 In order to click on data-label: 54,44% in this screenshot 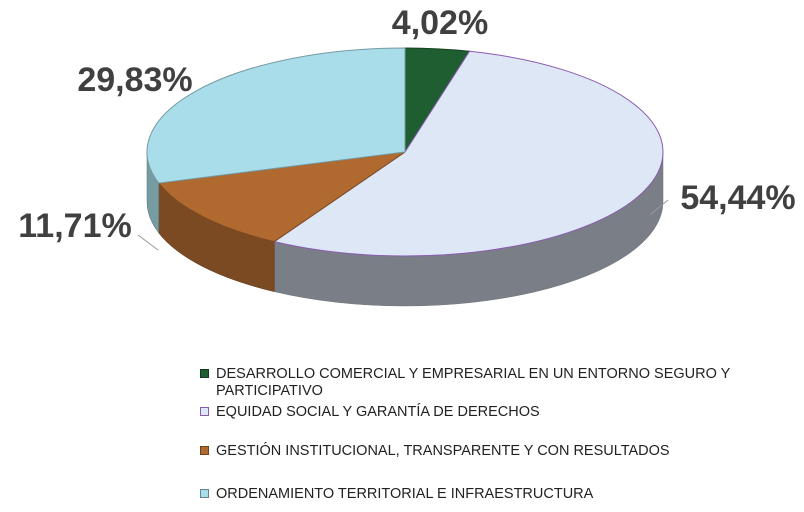, I will do `click(737, 198)`.